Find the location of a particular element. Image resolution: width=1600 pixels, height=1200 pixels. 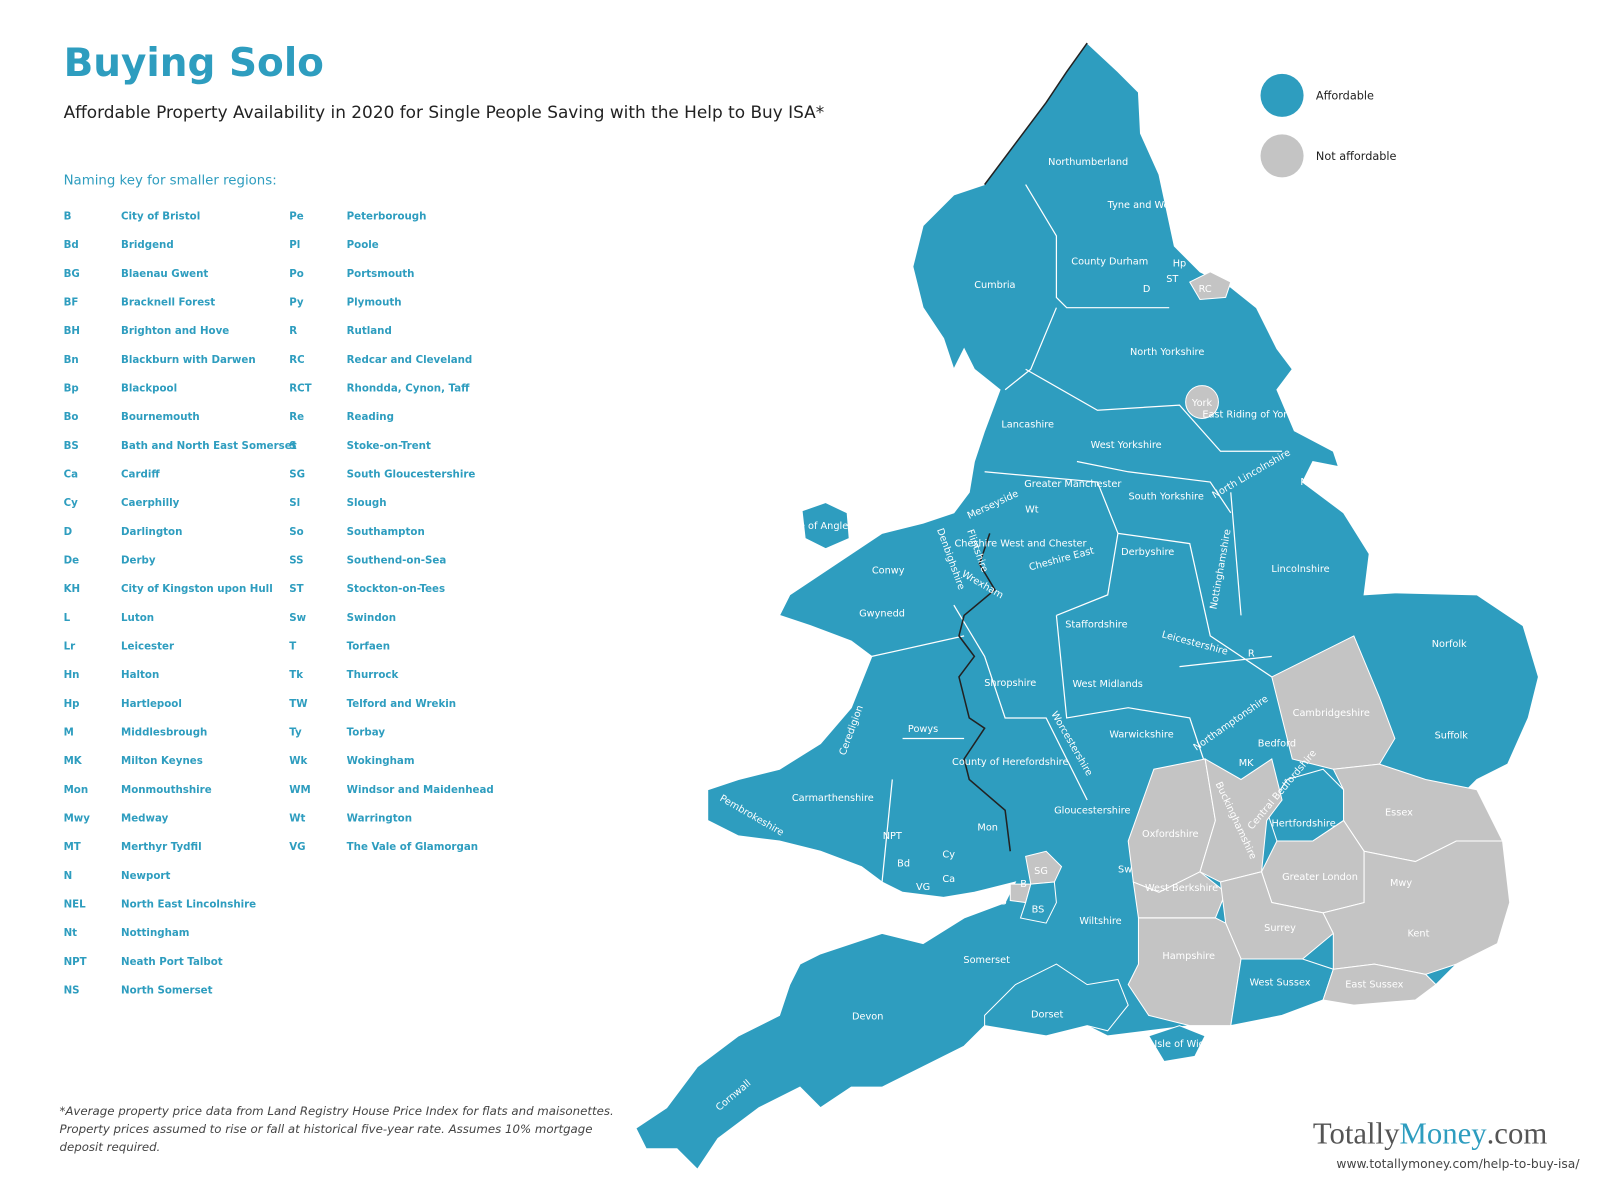

key-name: Southampton is located at coordinates (386, 532).